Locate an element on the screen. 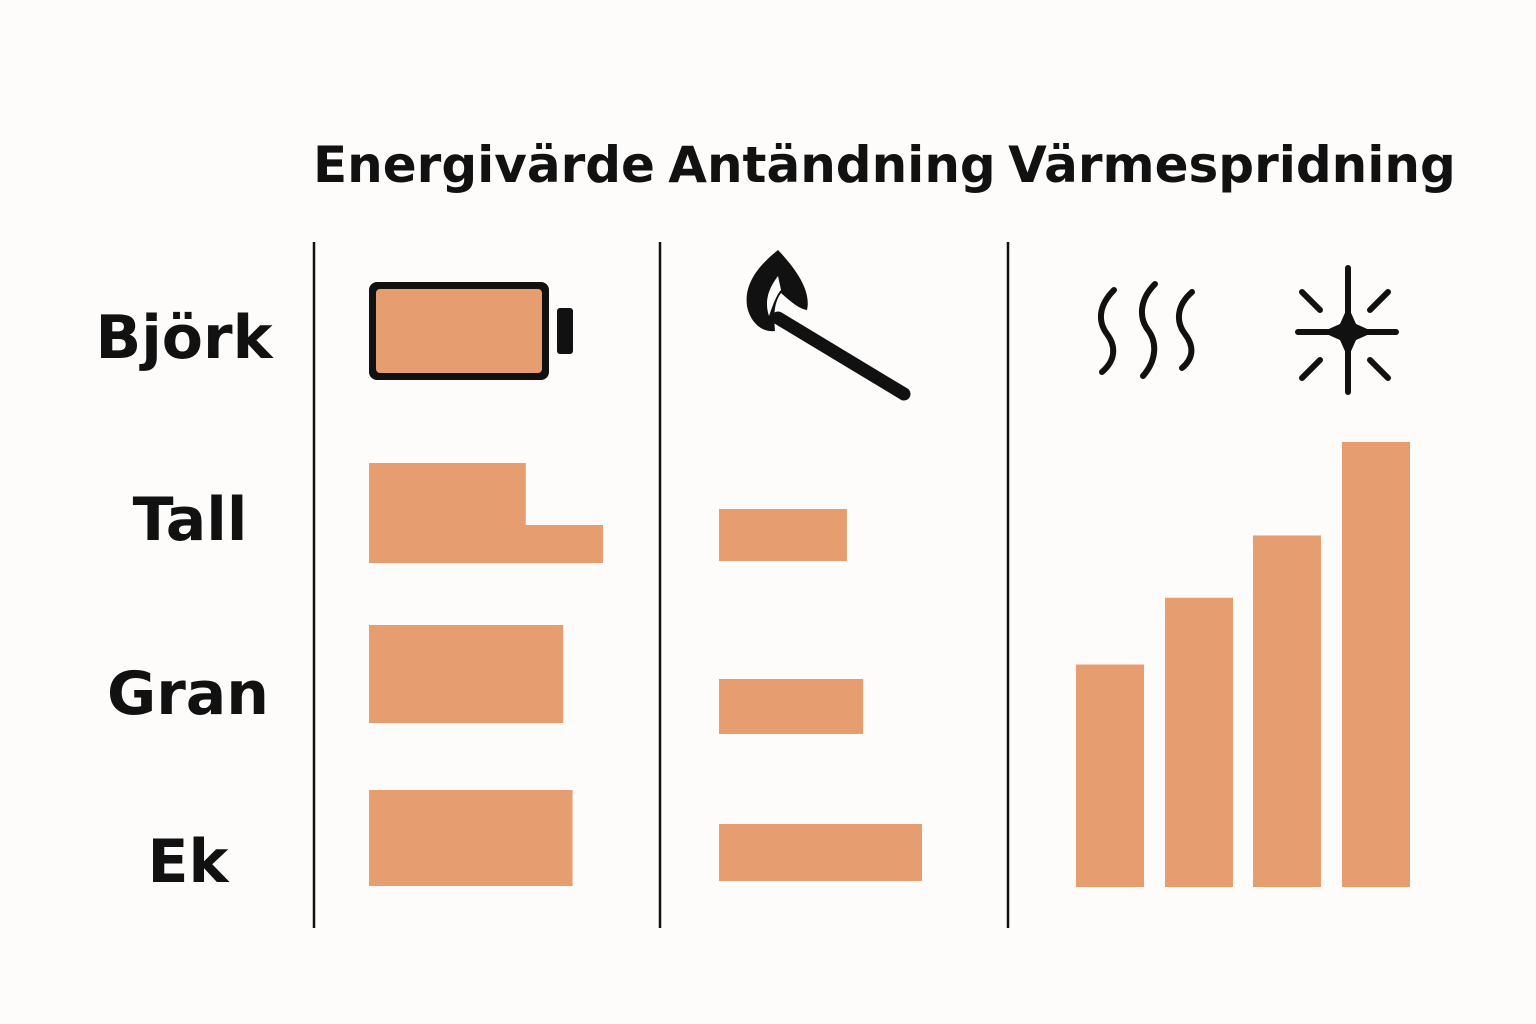 The image size is (1536, 1024). row-label-tall: Tall is located at coordinates (190, 520).